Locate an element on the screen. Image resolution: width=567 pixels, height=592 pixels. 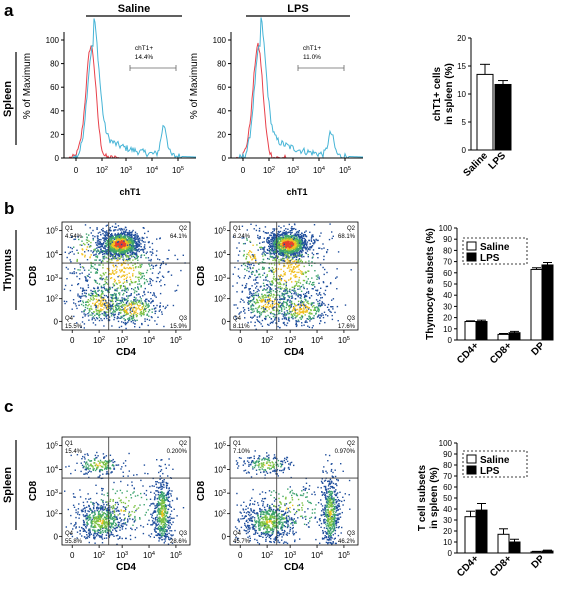
panel-letter-b: b is located at coordinates (9, 208).